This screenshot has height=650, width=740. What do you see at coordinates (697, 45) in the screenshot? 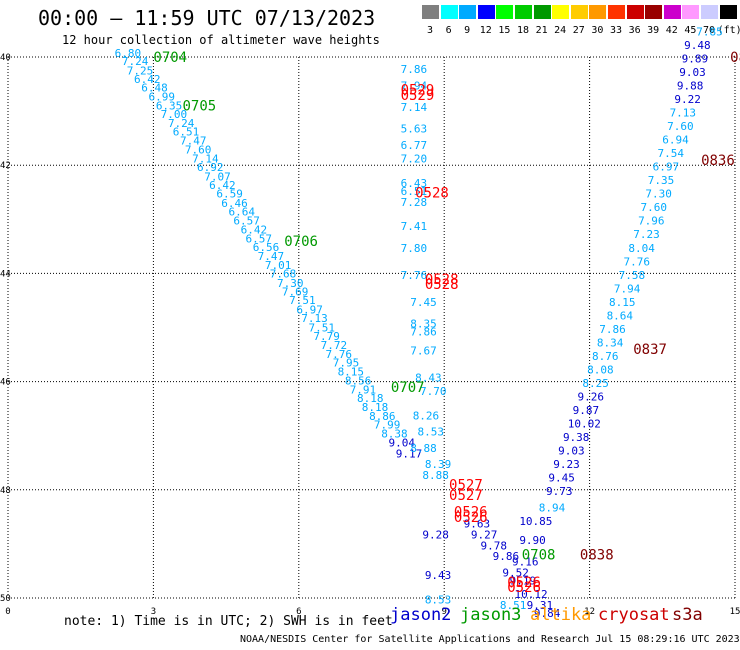
I see `swh-value: 9.48` at bounding box center [697, 45].